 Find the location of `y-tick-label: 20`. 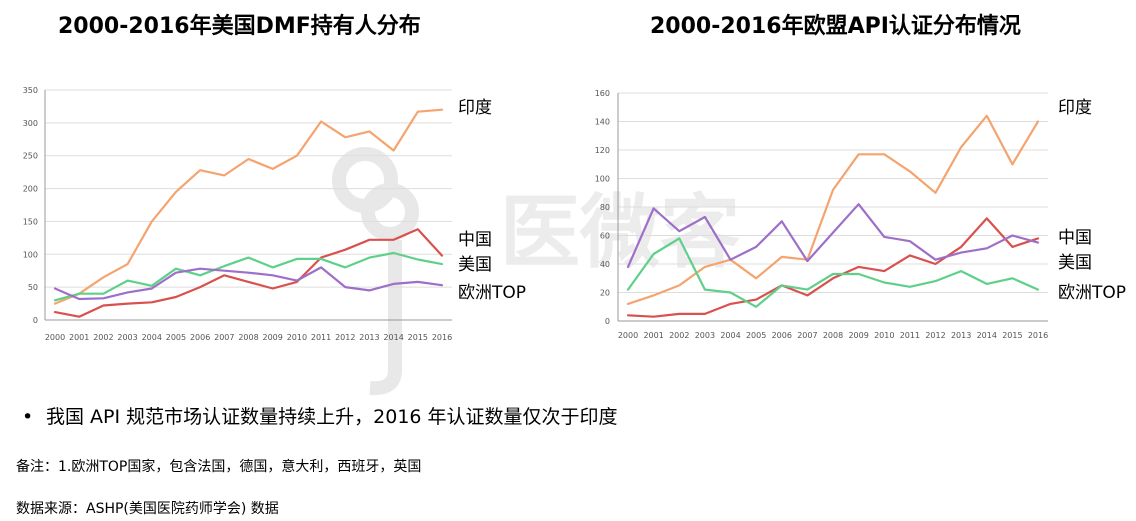

y-tick-label: 20 is located at coordinates (605, 293).